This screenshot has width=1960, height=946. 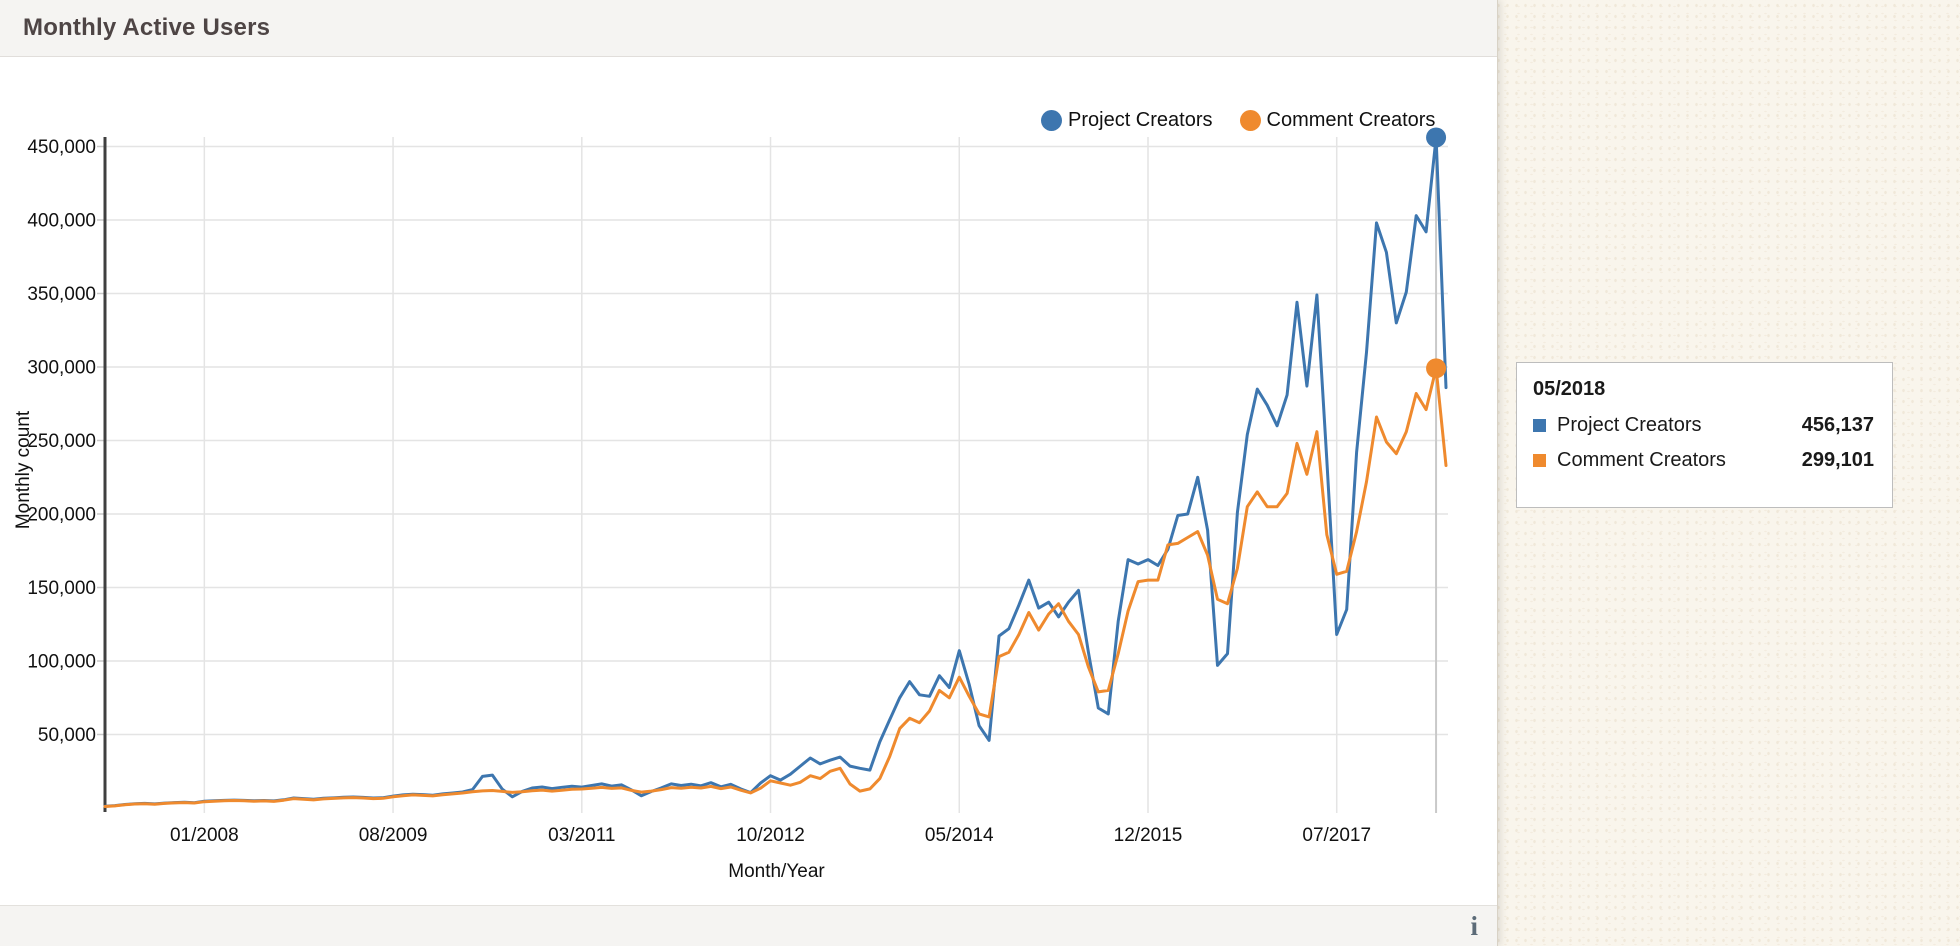 What do you see at coordinates (61, 441) in the screenshot?
I see `y-tick-label: 250,000` at bounding box center [61, 441].